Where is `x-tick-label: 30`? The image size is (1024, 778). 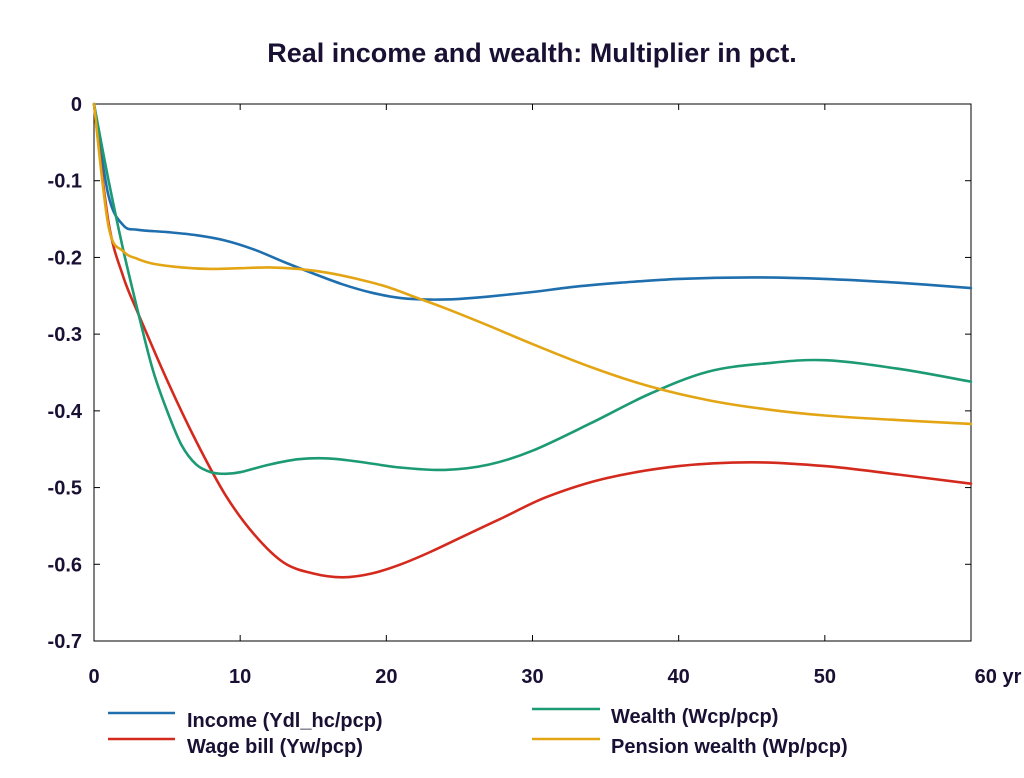
x-tick-label: 30 is located at coordinates (532, 677).